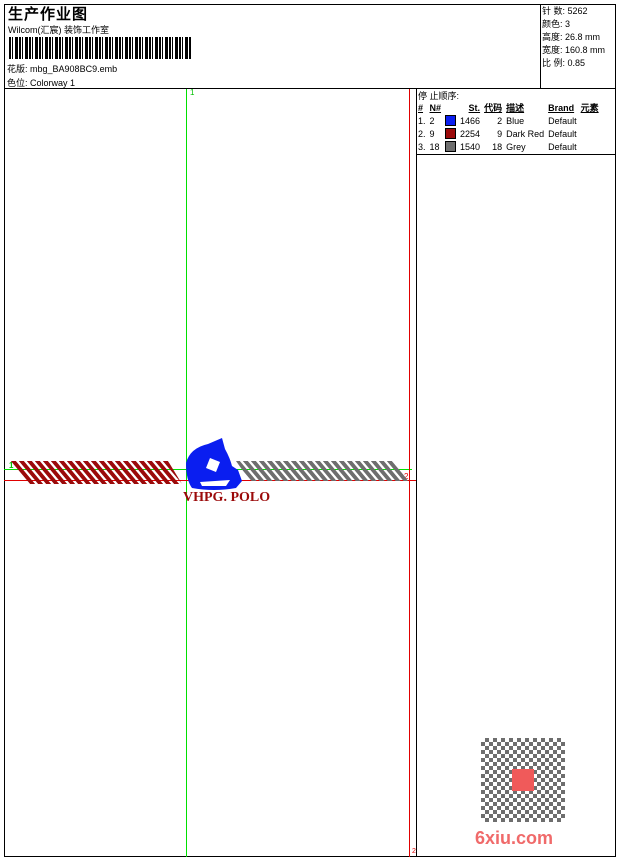  Describe the element at coordinates (565, 11) in the screenshot. I see `stat-stitches: 针 数: 5262` at that location.